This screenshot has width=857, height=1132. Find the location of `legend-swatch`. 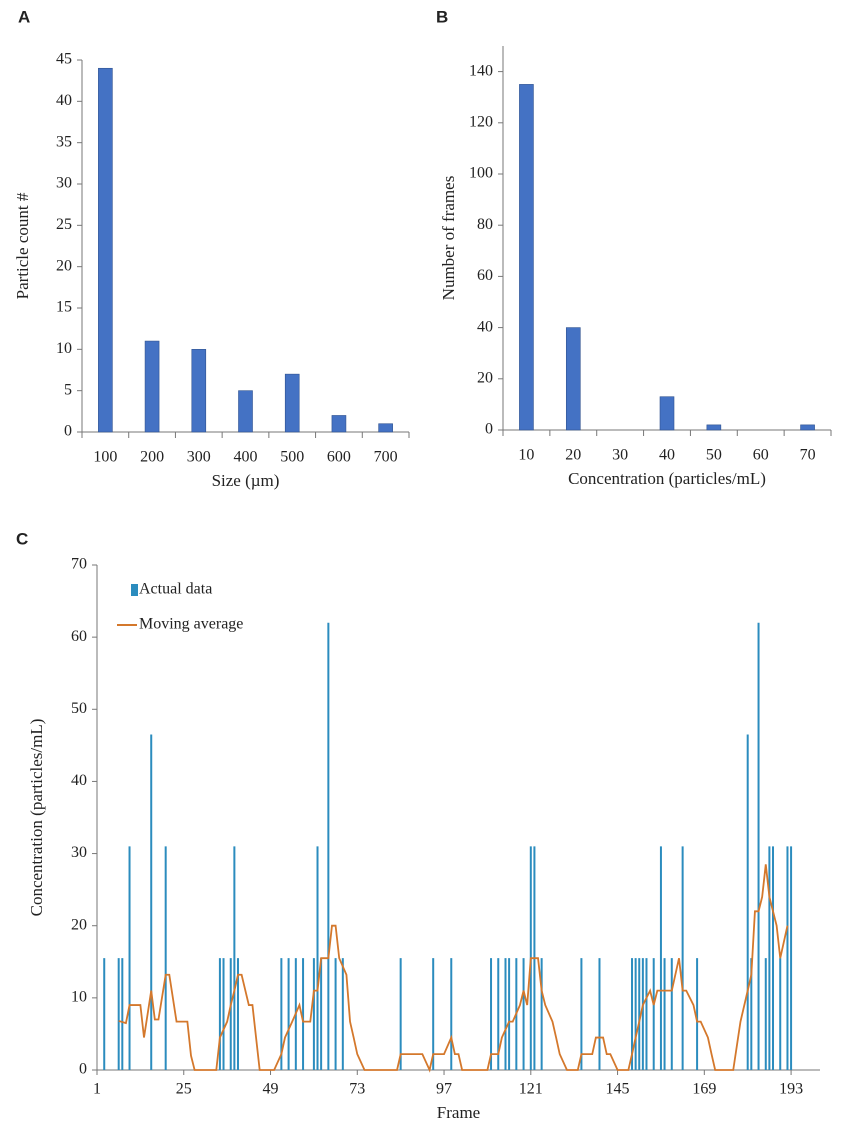

legend-swatch is located at coordinates (134, 590).